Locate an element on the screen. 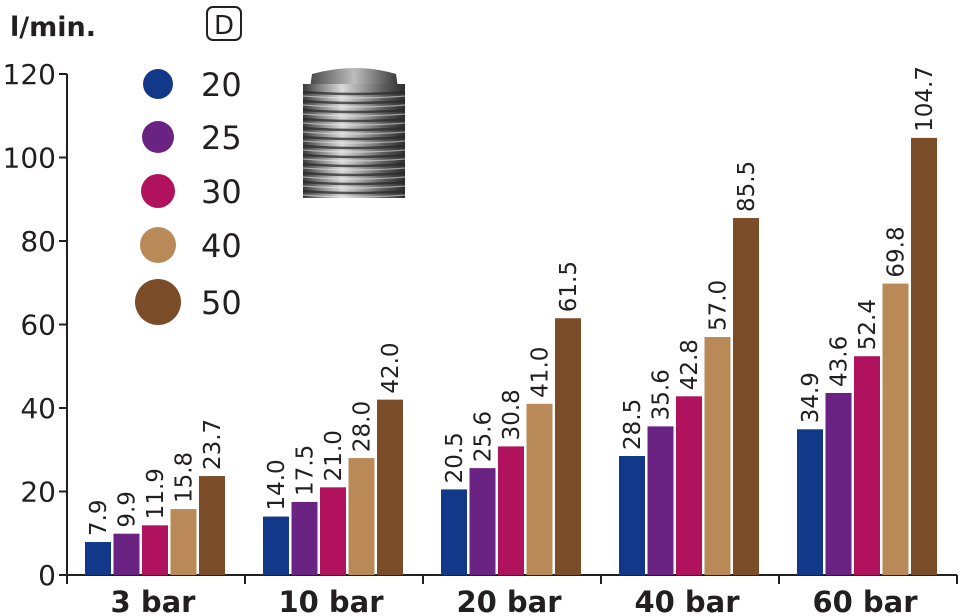 The height and width of the screenshot is (616, 962). data-label: 25.6 is located at coordinates (484, 436).